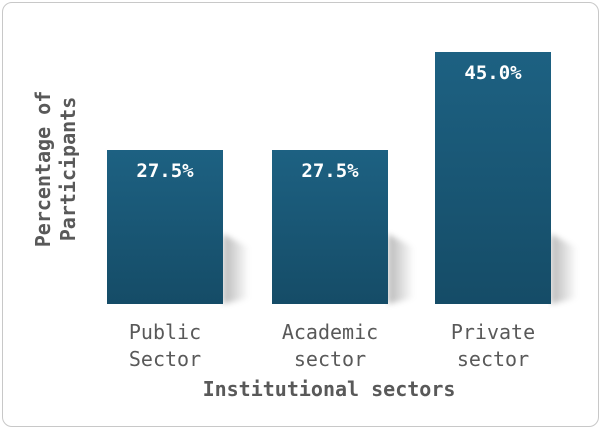  What do you see at coordinates (493, 73) in the screenshot?
I see `bar-value-label: 45.0%` at bounding box center [493, 73].